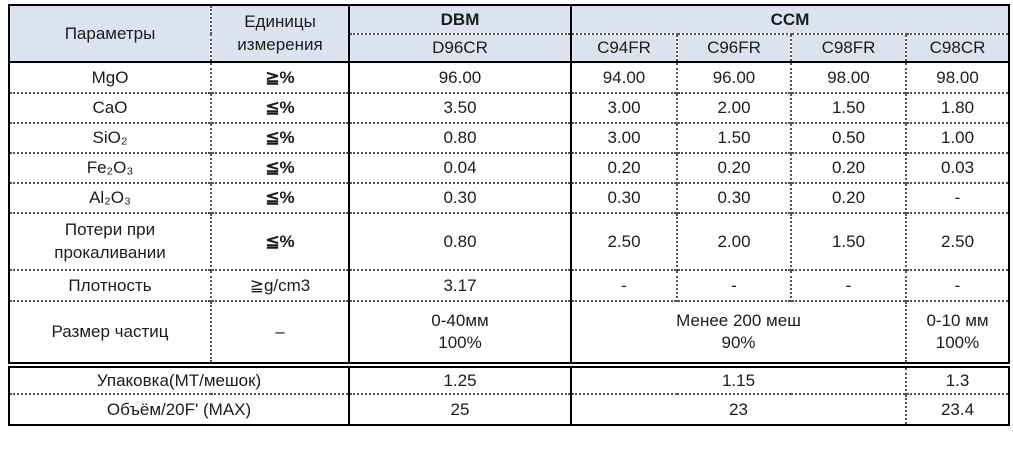 This screenshot has width=1013, height=463. What do you see at coordinates (623, 197) in the screenshot?
I see `value-cell-c94fr: 0.30` at bounding box center [623, 197].